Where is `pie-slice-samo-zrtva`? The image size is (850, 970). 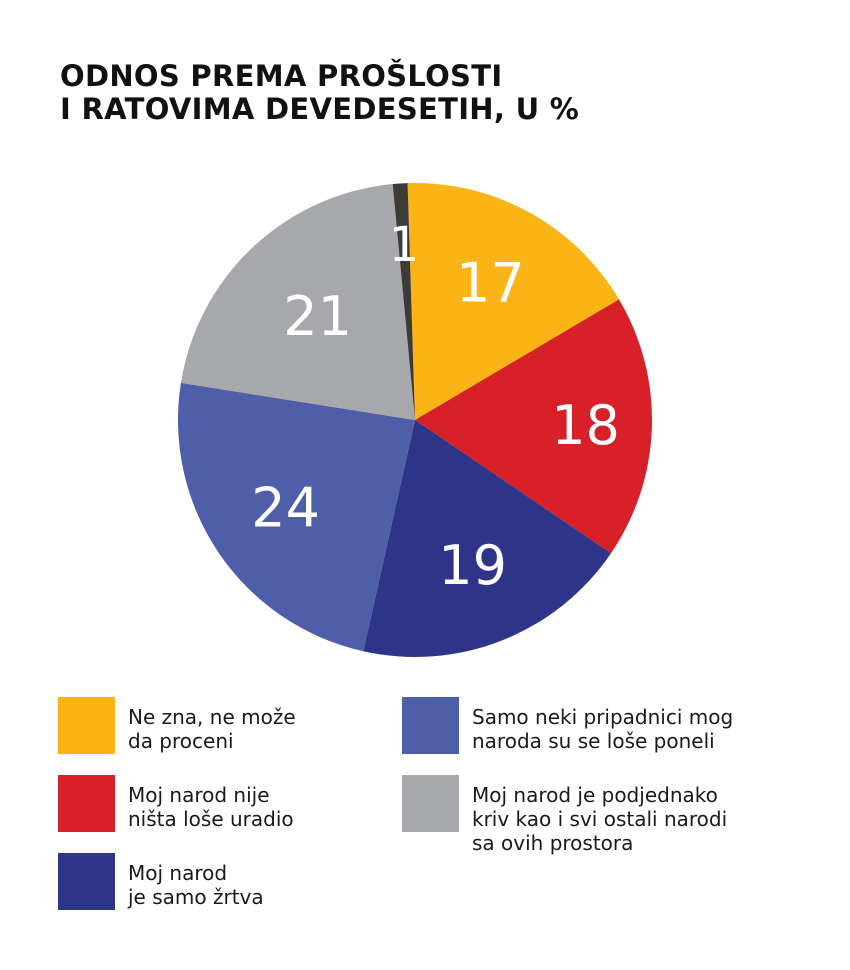 pie-slice-samo-zrtva is located at coordinates (487, 538).